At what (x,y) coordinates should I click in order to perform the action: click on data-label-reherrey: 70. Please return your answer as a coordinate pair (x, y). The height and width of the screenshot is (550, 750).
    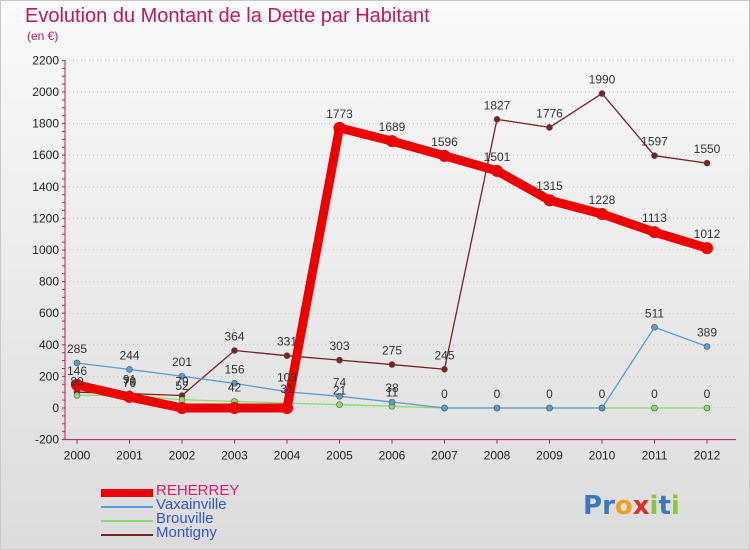
    Looking at the image, I should click on (130, 383).